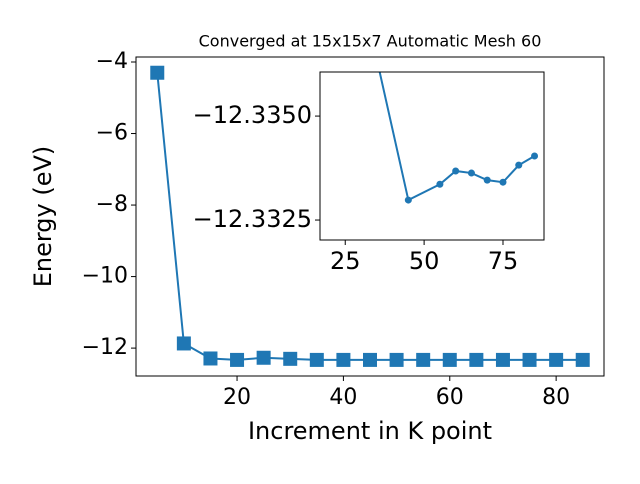 The width and height of the screenshot is (640, 484). What do you see at coordinates (105, 276) in the screenshot?
I see `y-tick-label: −10` at bounding box center [105, 276].